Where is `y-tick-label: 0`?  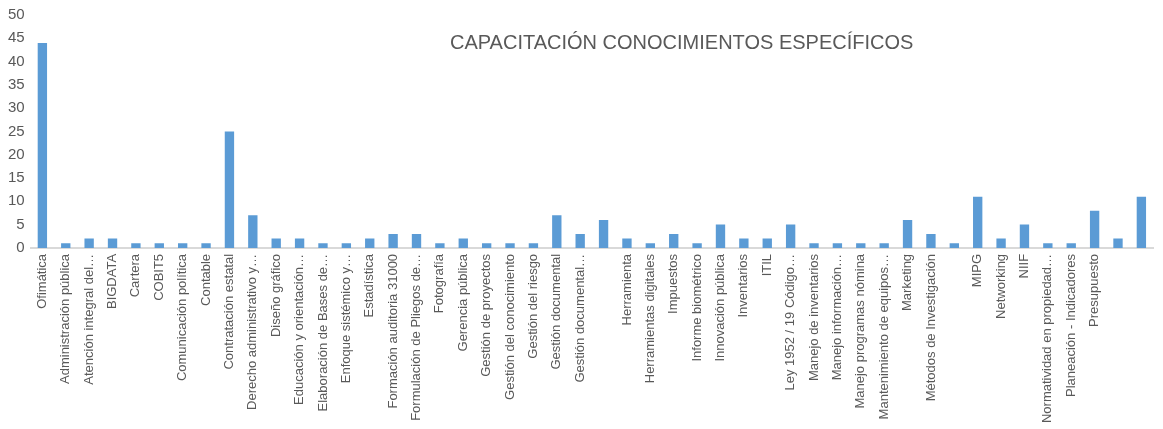
y-tick-label: 0 is located at coordinates (20, 247).